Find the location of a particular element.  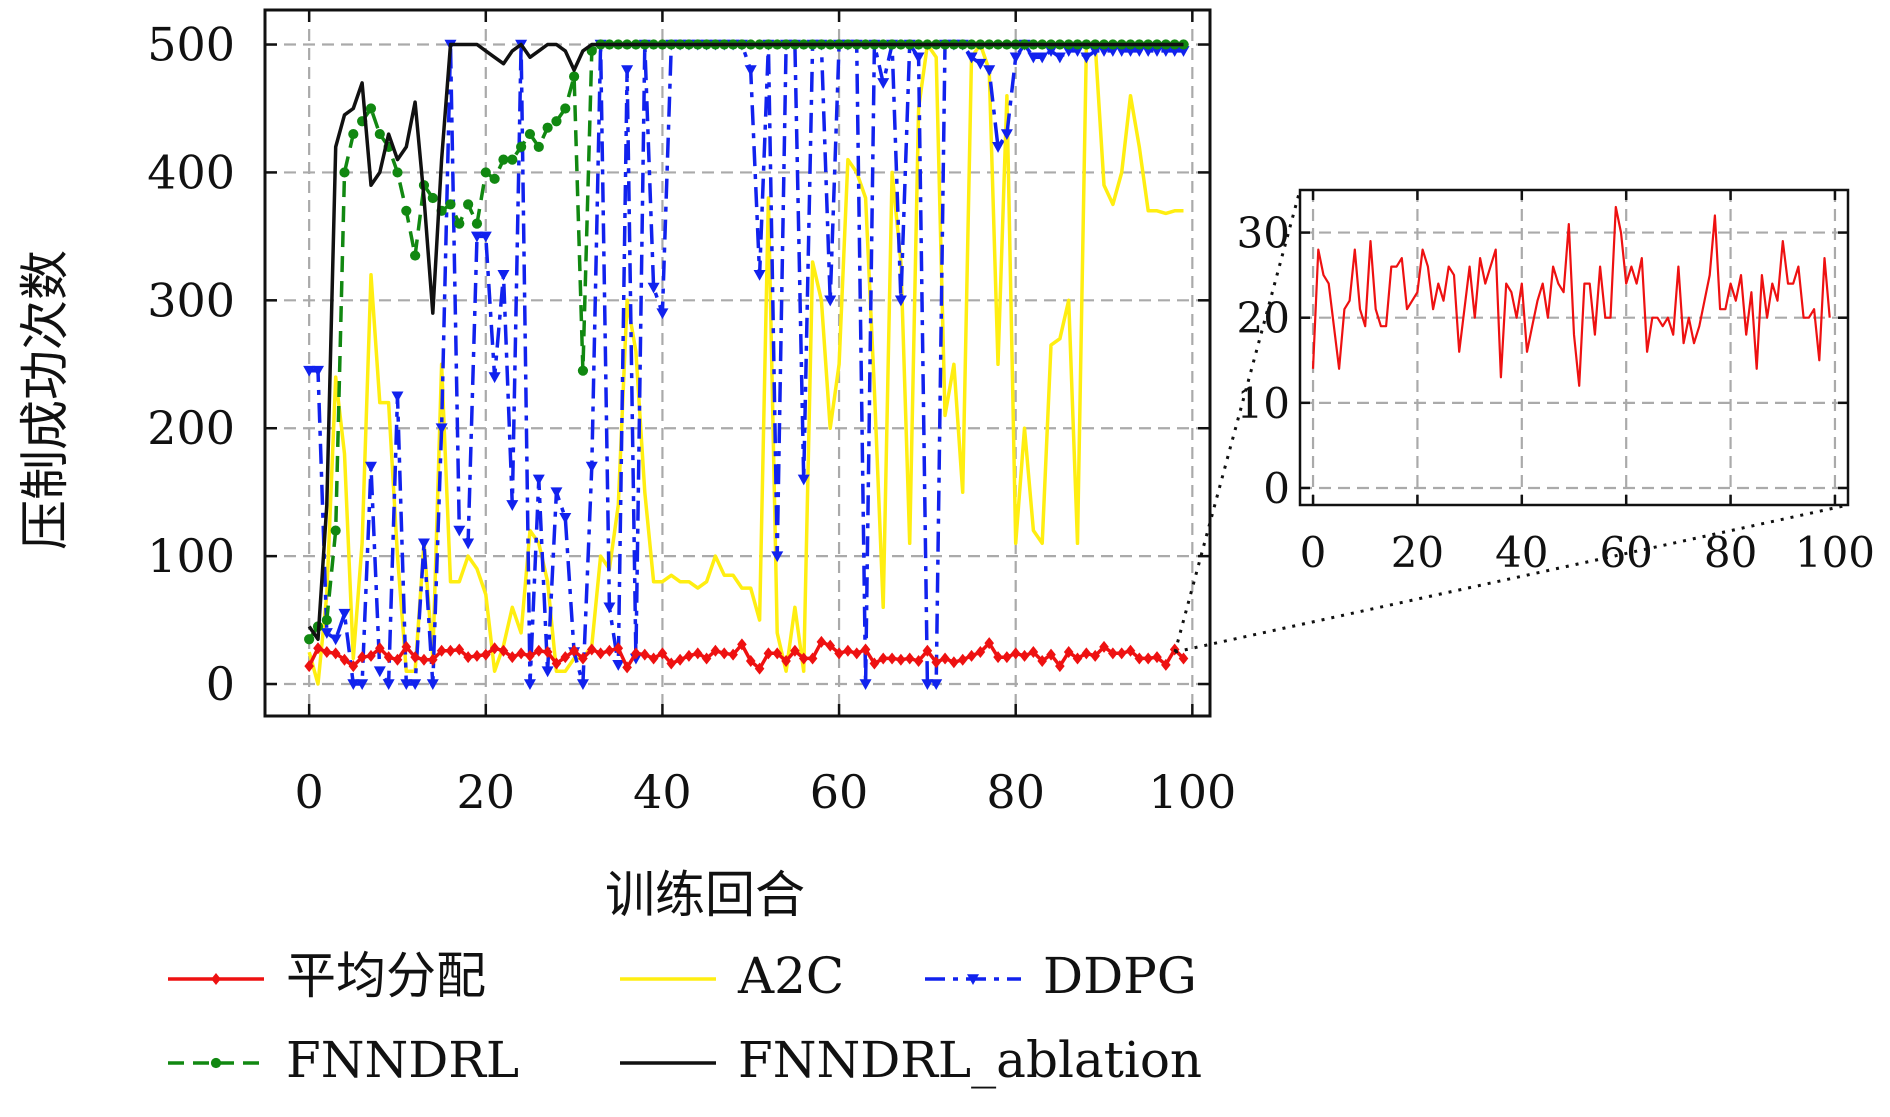

inset-x-tick-label: 100 is located at coordinates (1835, 552).